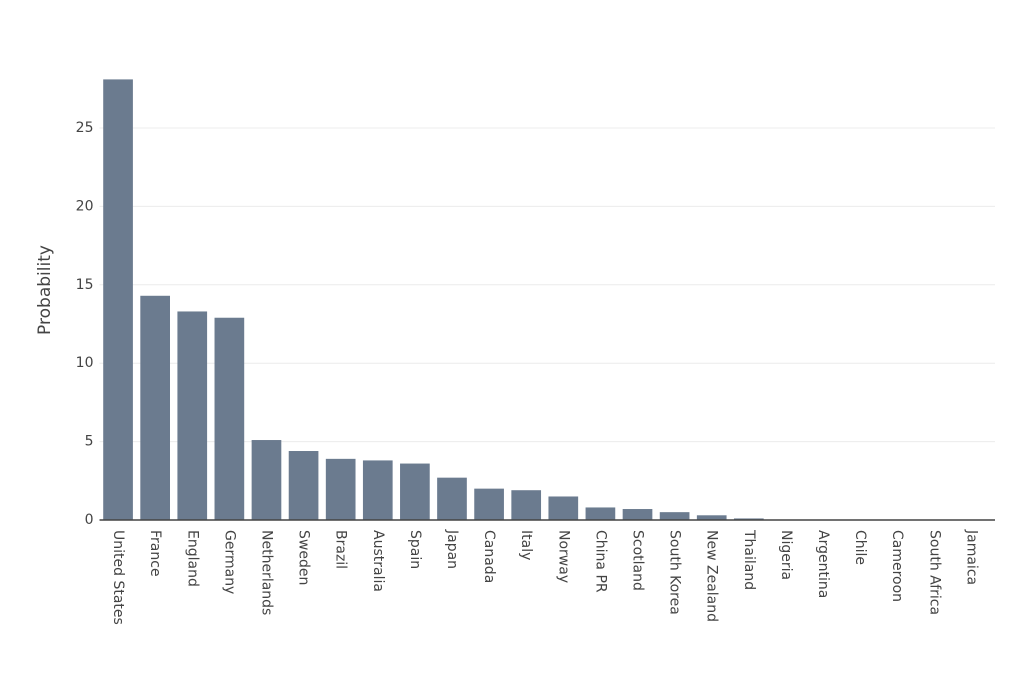  What do you see at coordinates (675, 572) in the screenshot?
I see `x-tick-label: South Korea` at bounding box center [675, 572].